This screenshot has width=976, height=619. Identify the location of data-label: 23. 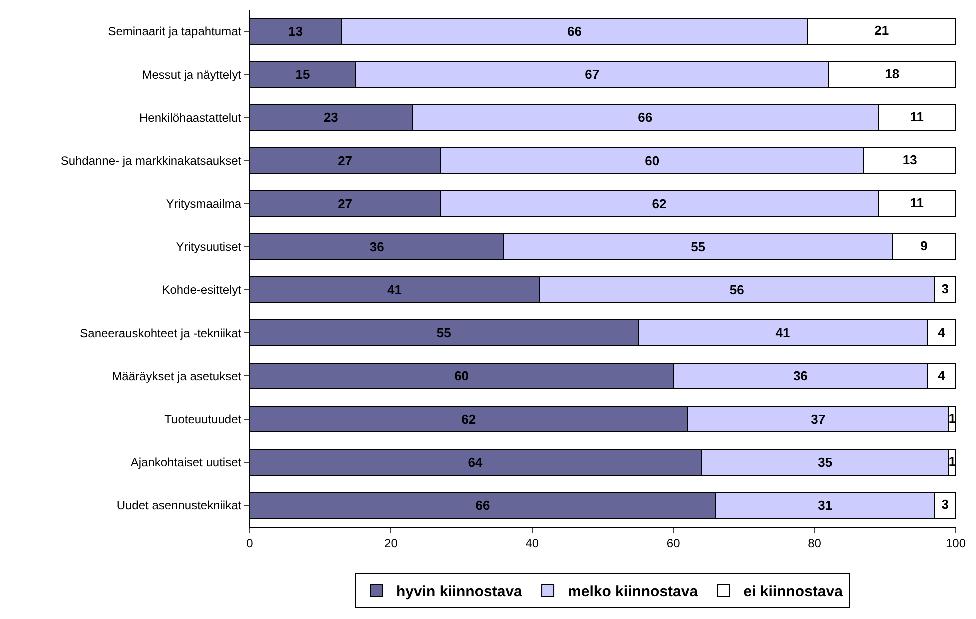
(331, 118).